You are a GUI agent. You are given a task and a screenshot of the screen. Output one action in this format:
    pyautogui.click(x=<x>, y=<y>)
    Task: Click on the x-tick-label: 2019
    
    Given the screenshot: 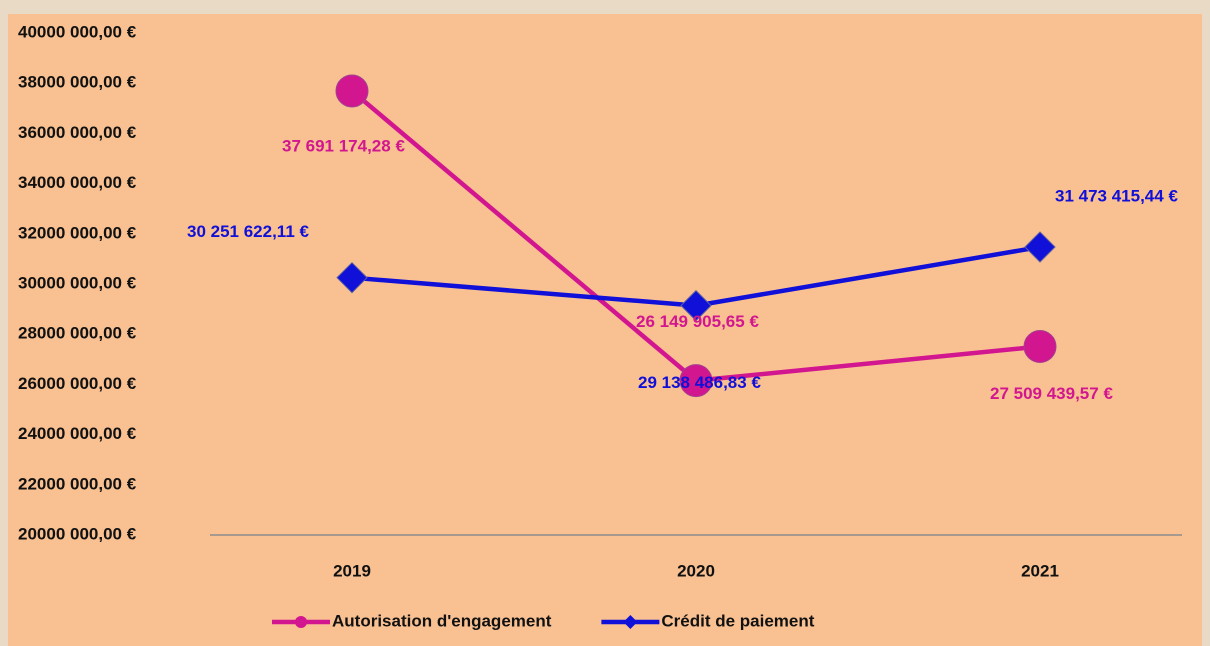 What is the action you would take?
    pyautogui.click(x=352, y=570)
    